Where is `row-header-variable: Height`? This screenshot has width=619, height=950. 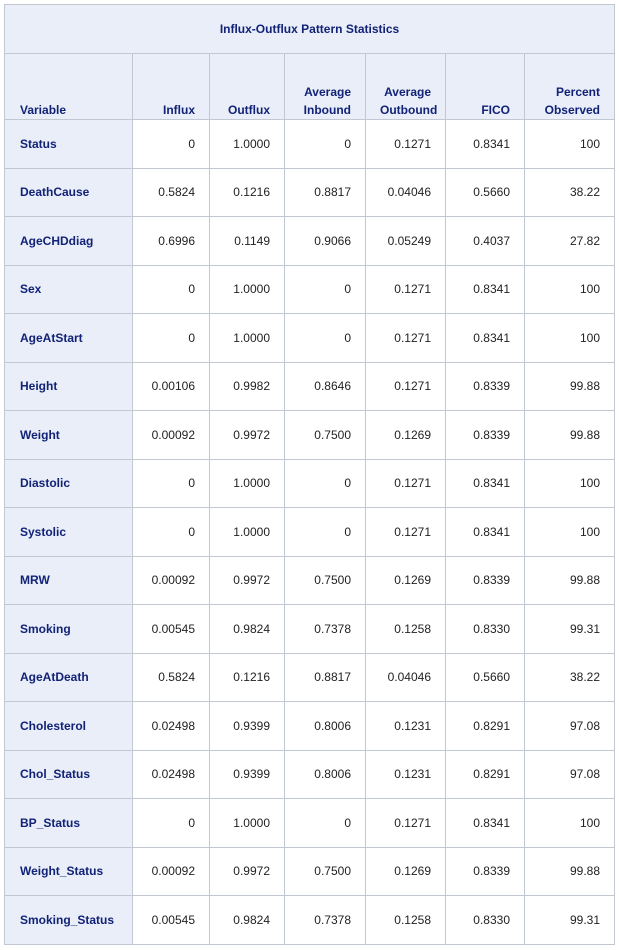 row-header-variable: Height is located at coordinates (68, 386).